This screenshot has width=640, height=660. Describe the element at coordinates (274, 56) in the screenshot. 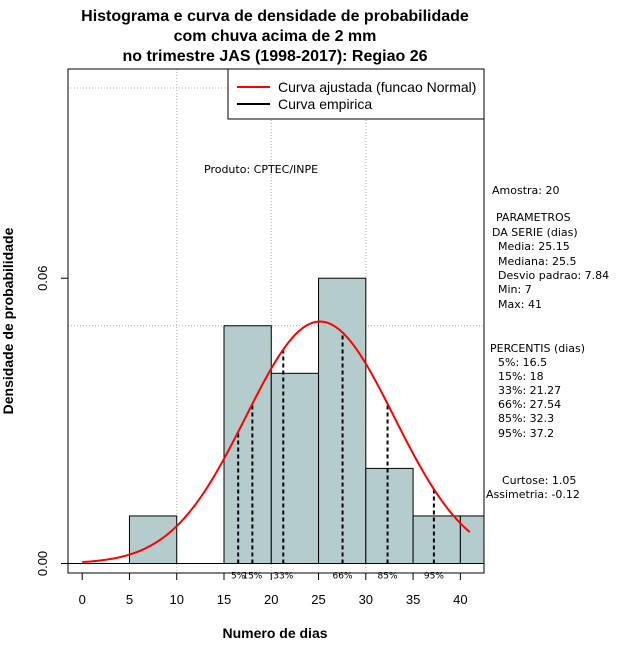

I see `chart-title-line-3: no trimestre JAS (1998-2017): Regiao 26` at that location.